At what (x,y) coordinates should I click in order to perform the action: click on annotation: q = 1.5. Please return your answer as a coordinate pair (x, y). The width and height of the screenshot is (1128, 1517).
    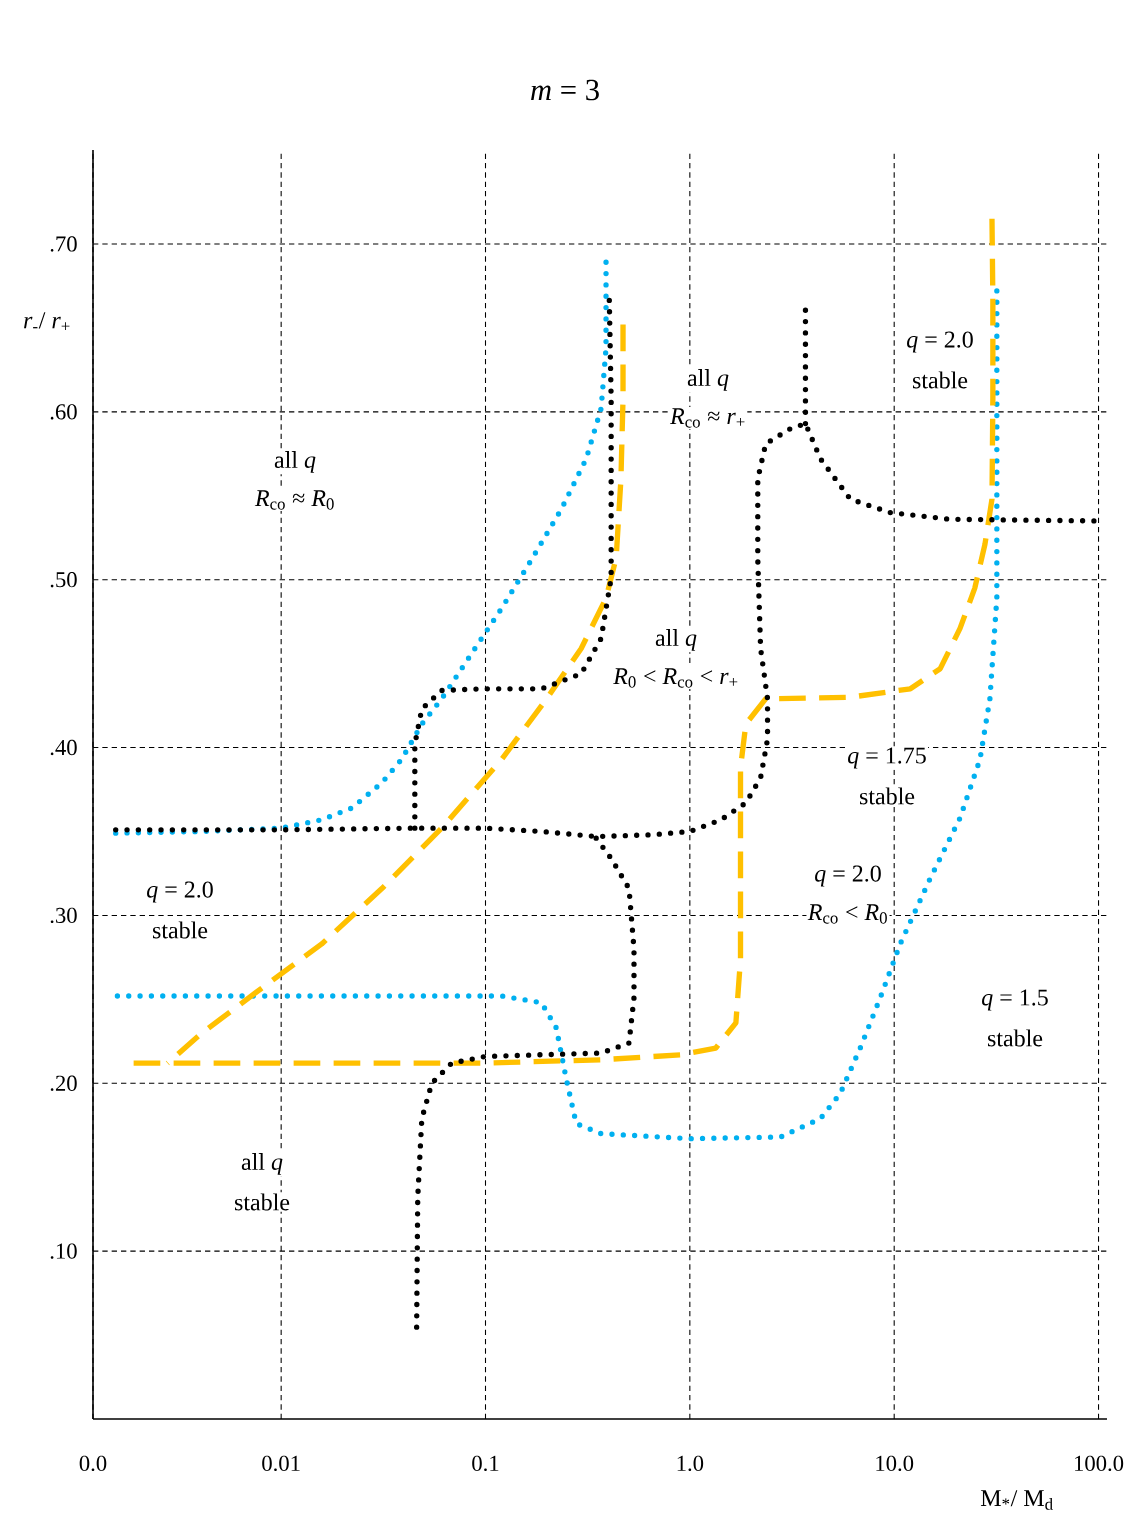
    Looking at the image, I should click on (1014, 1000).